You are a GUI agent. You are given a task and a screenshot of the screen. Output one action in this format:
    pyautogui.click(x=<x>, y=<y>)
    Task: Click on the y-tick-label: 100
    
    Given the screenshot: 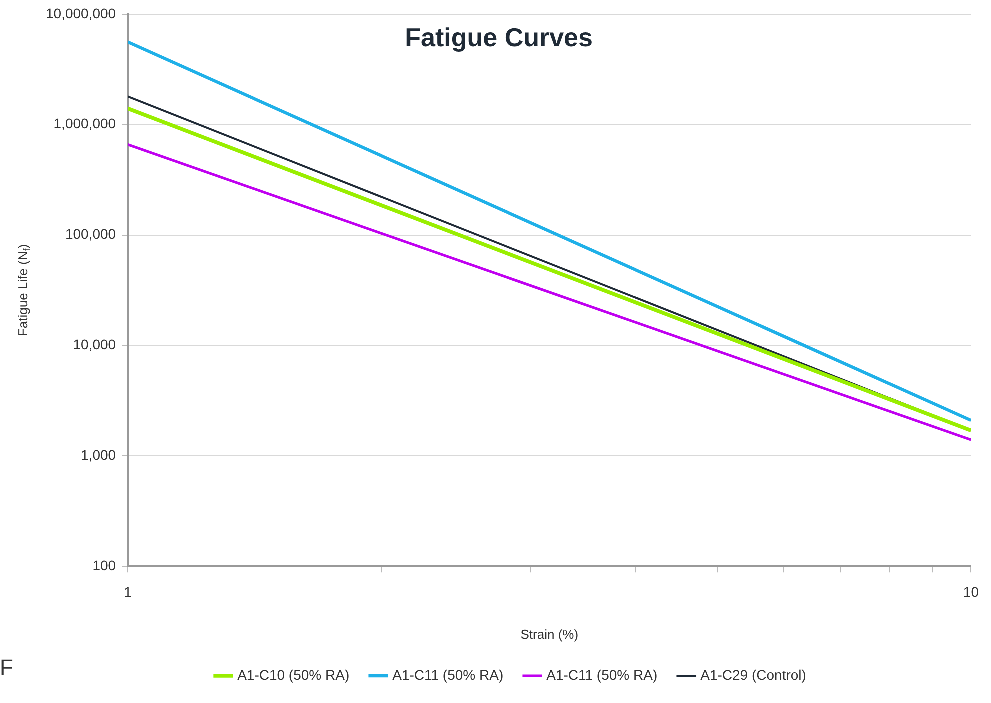 What is the action you would take?
    pyautogui.click(x=104, y=565)
    